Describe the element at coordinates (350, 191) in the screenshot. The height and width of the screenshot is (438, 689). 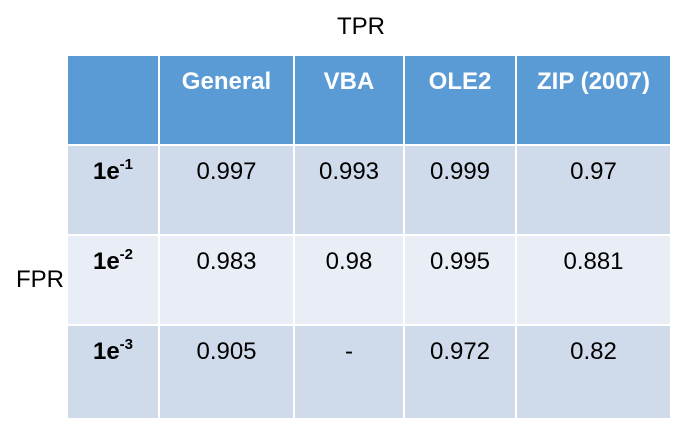
I see `table-cell: 0.993` at that location.